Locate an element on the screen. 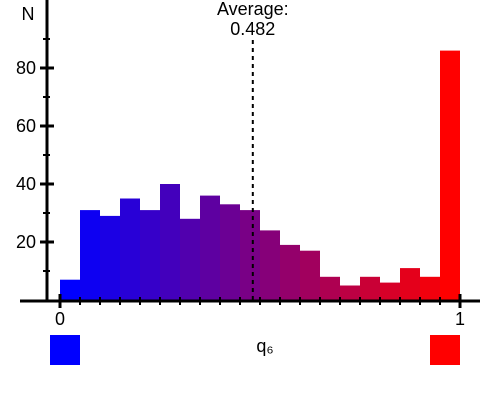 Image resolution: width=500 pixels, height=400 pixels. color-scale-start-swatch is located at coordinates (65, 350).